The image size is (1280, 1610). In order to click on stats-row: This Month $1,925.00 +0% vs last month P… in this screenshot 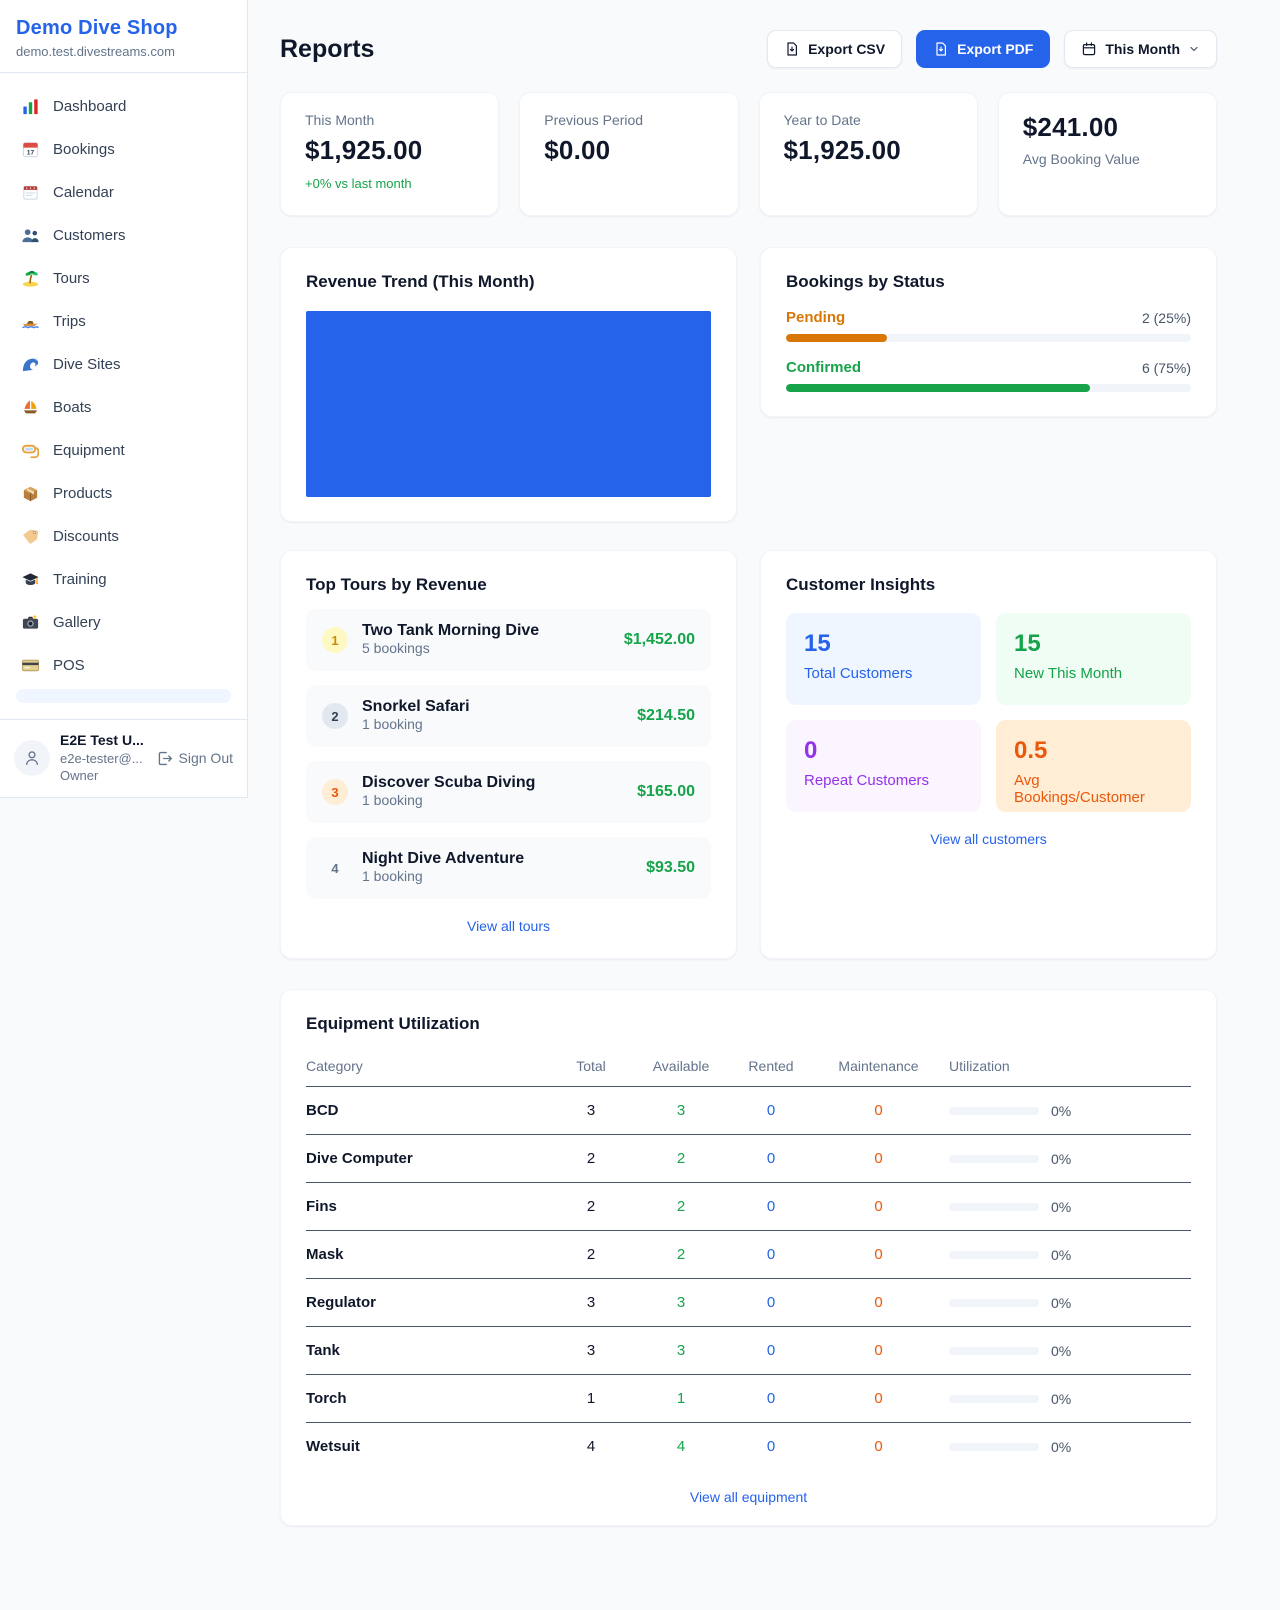, I will do `click(748, 154)`.